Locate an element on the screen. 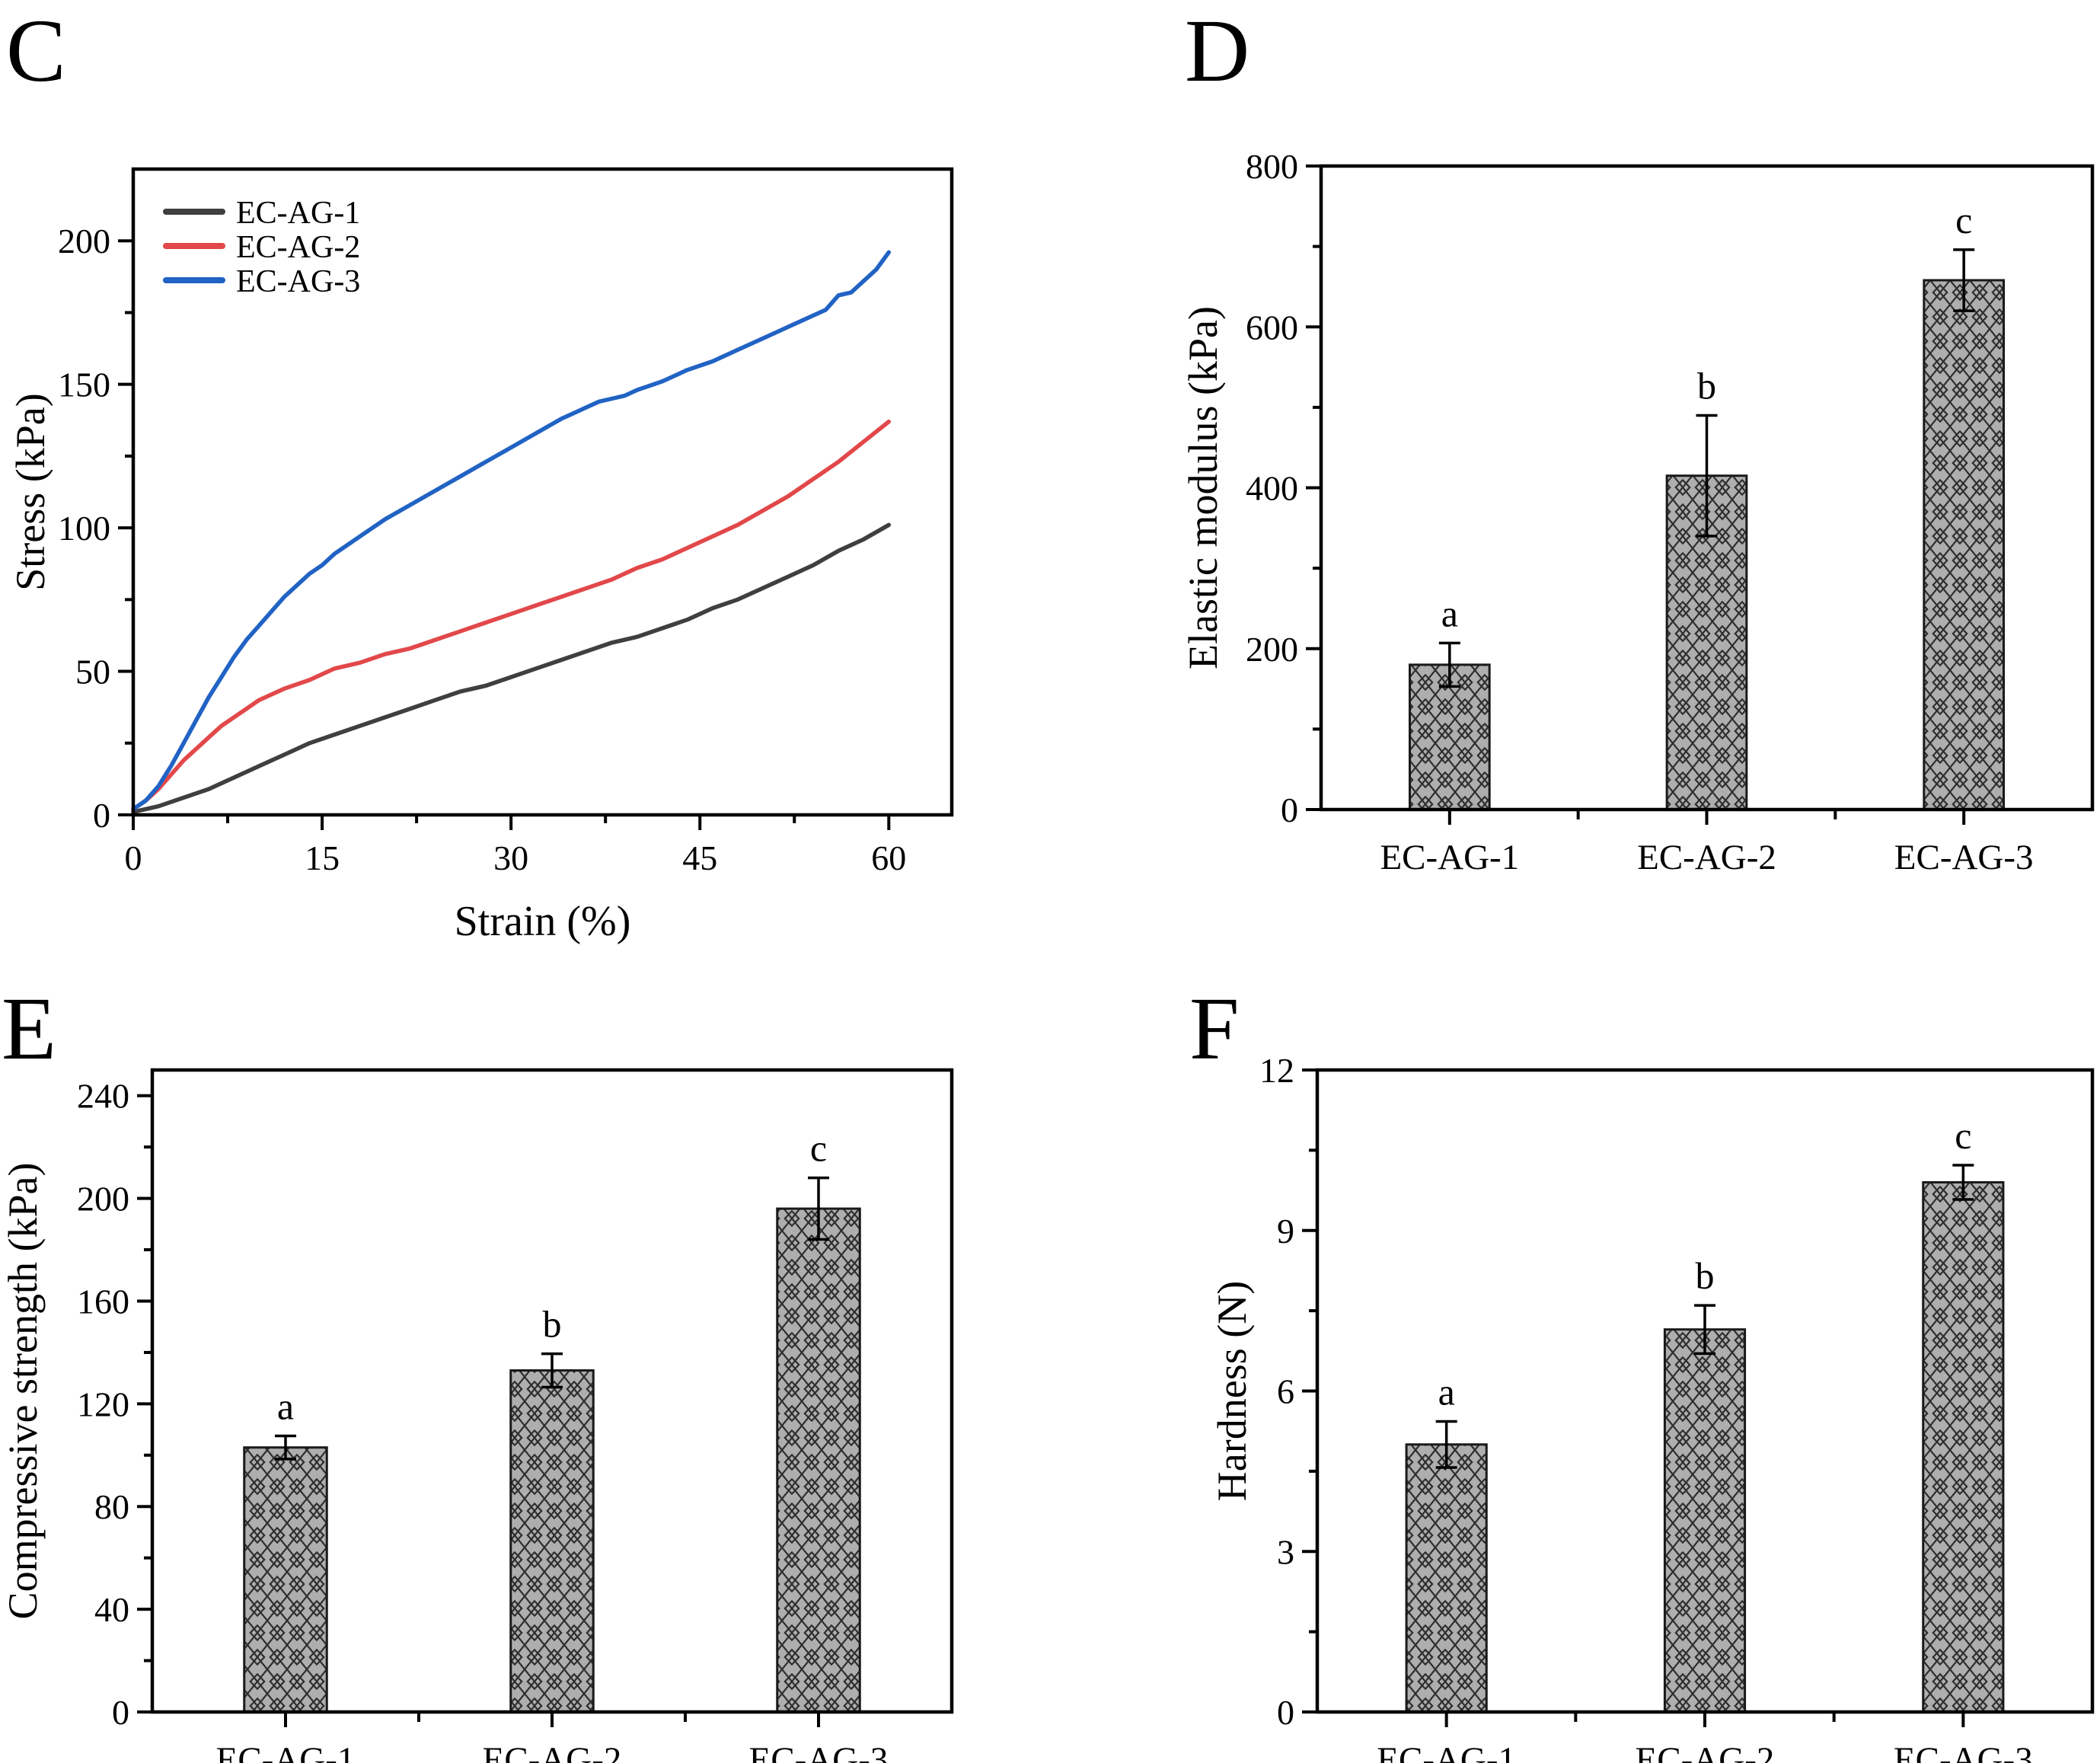 The image size is (2100, 1763). svg-text: 800 is located at coordinates (1272, 166).